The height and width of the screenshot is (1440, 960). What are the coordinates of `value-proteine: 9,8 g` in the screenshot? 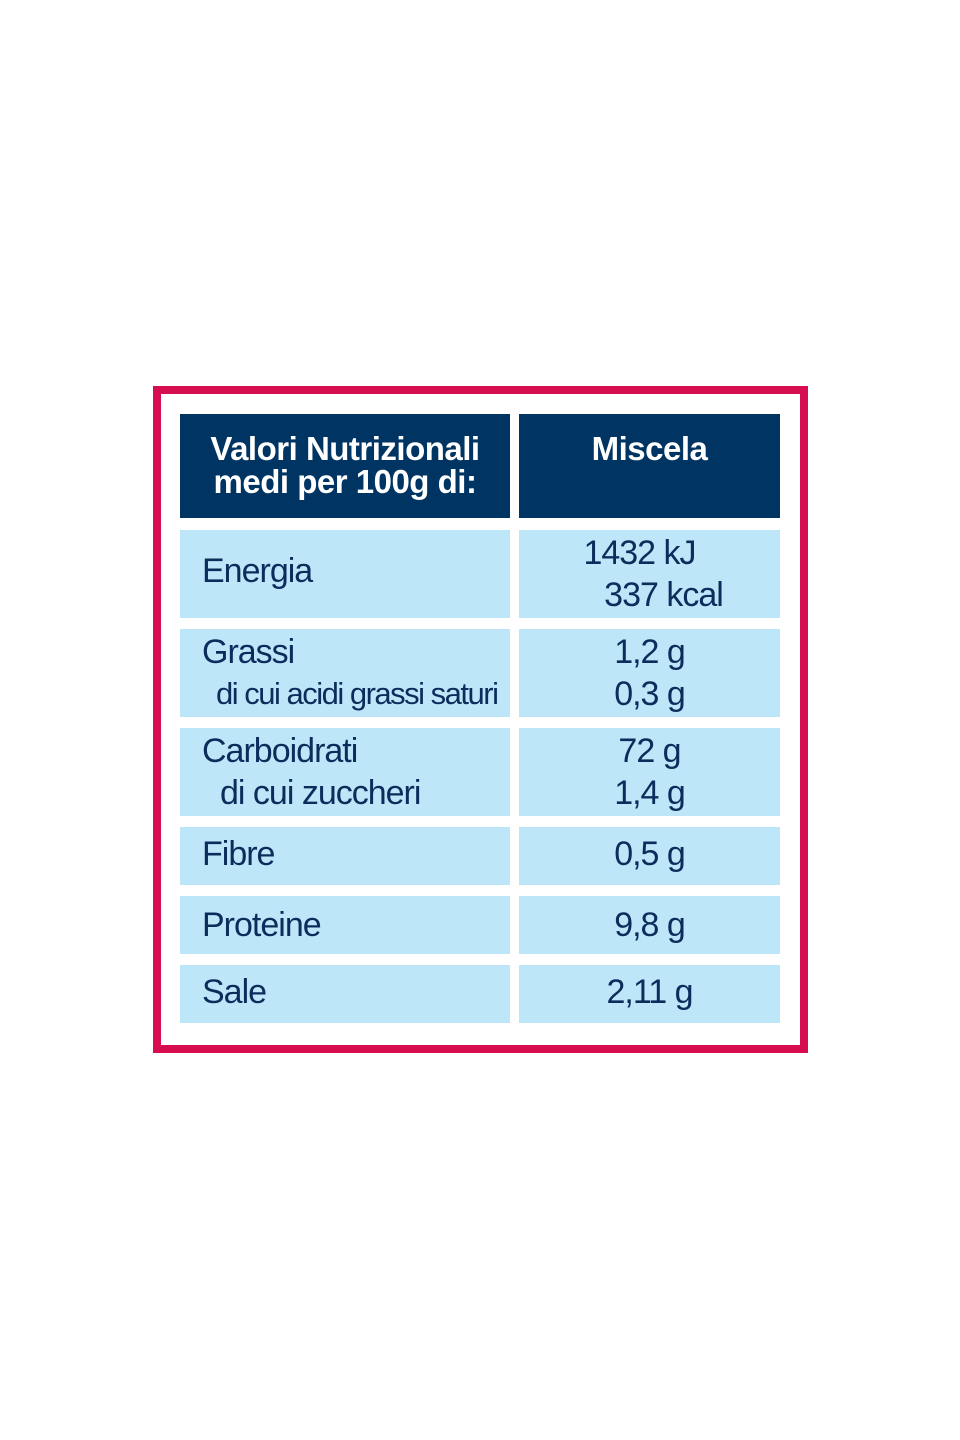 It's located at (650, 925).